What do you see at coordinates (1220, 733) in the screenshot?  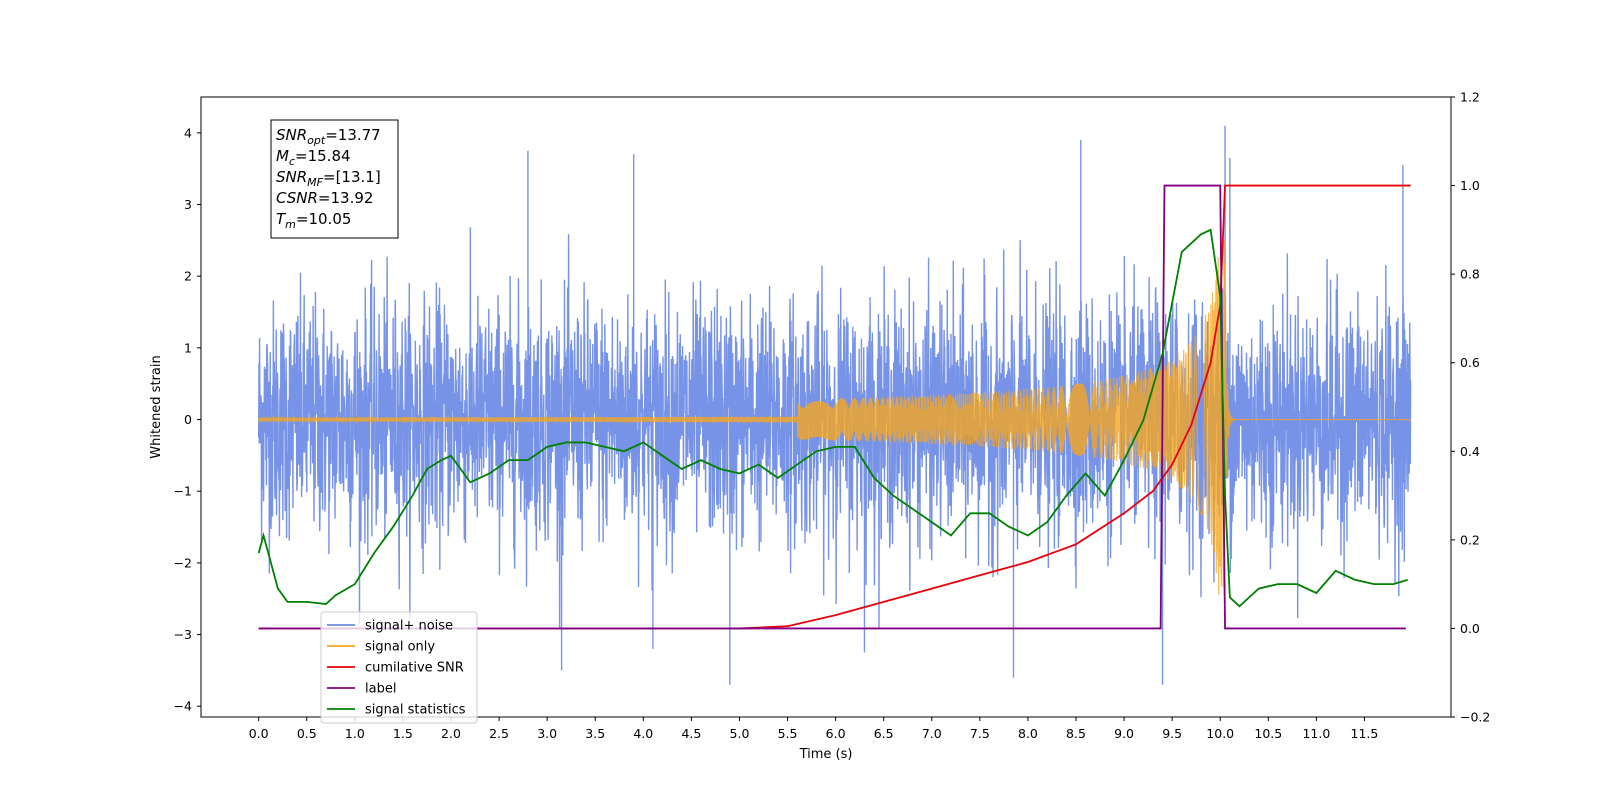 I see `x-tick-label: 10.0` at bounding box center [1220, 733].